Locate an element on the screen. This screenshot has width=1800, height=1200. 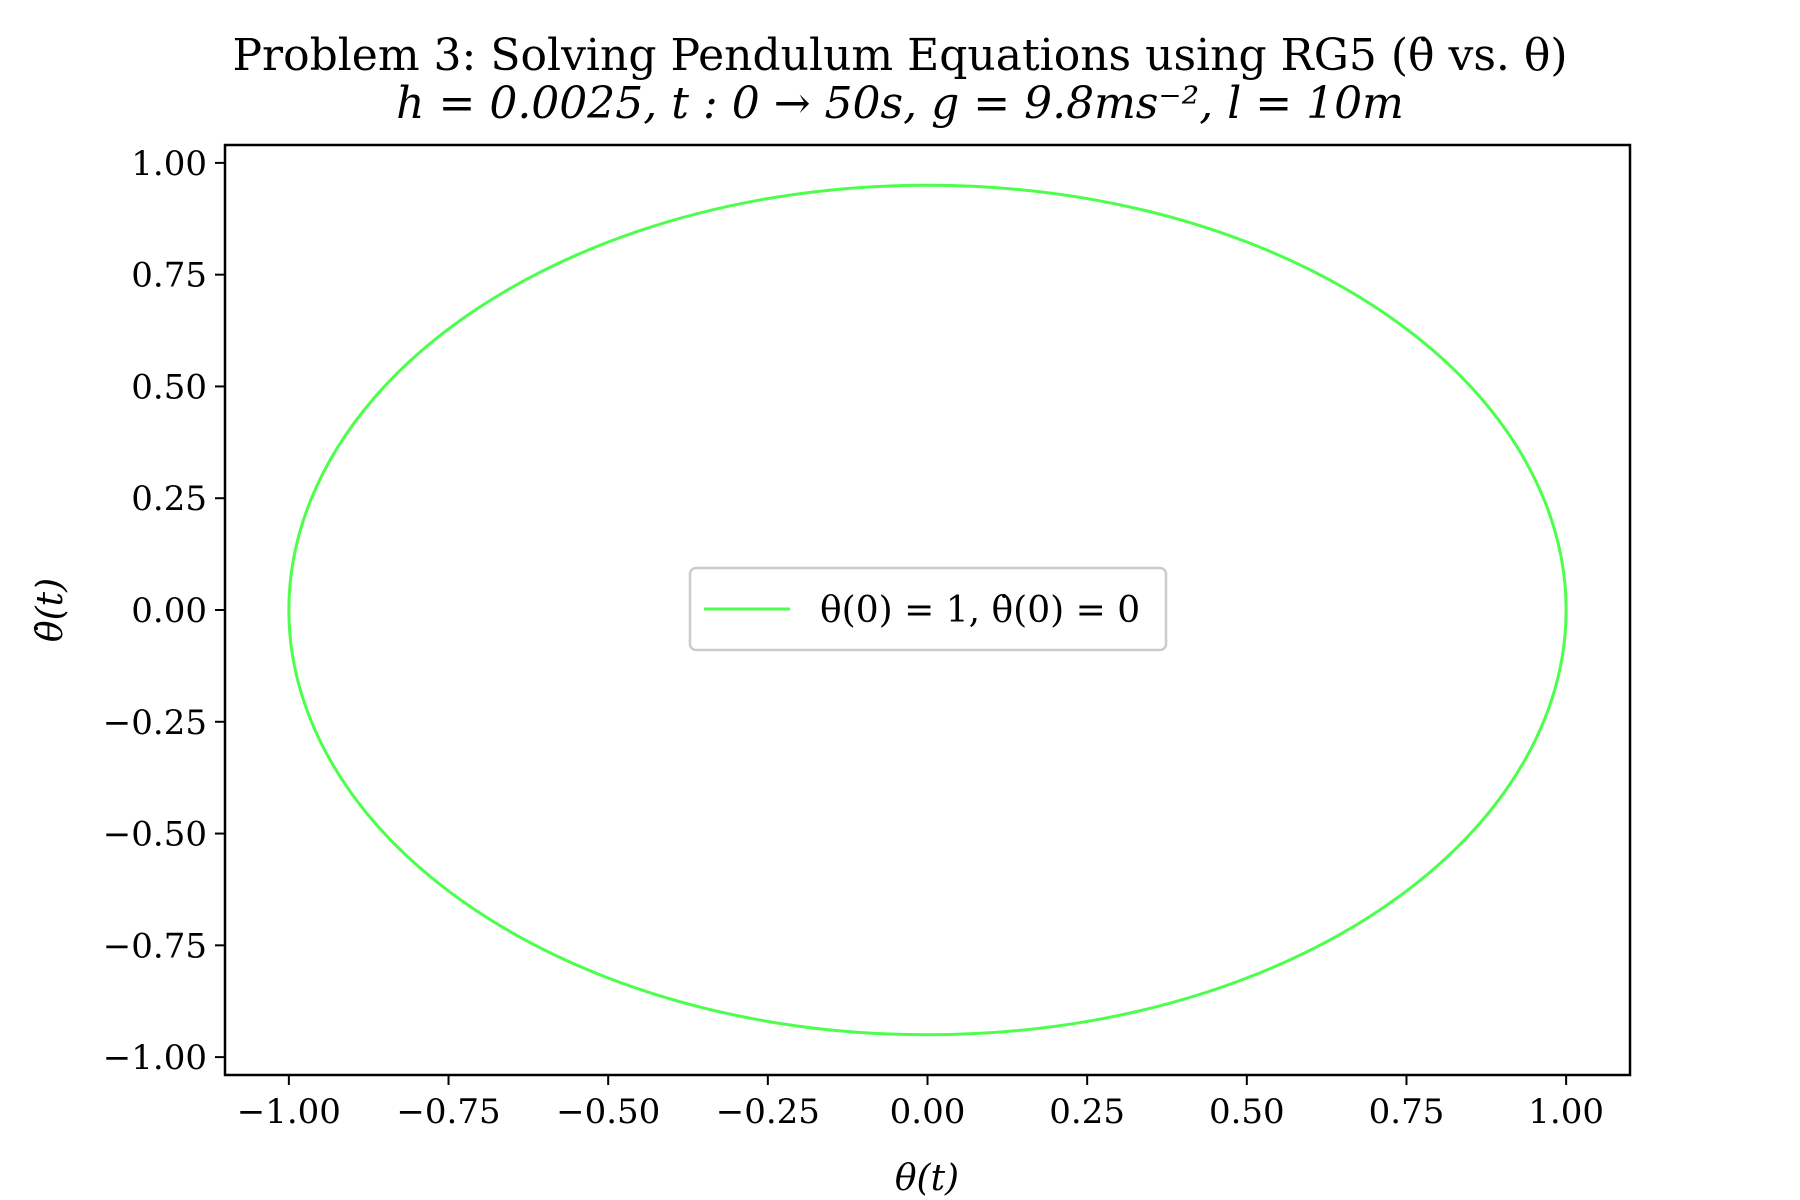
legend: θ(0) = 1, θ̇(0) = 0 is located at coordinates (928, 609).